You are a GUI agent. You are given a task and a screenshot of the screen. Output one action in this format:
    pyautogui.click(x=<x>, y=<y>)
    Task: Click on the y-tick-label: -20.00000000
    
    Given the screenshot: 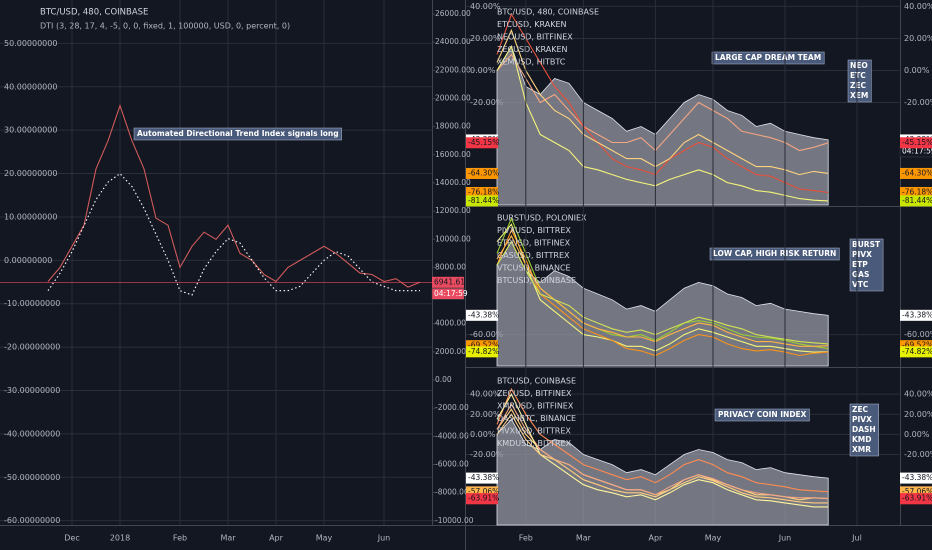 What is the action you would take?
    pyautogui.click(x=32, y=347)
    